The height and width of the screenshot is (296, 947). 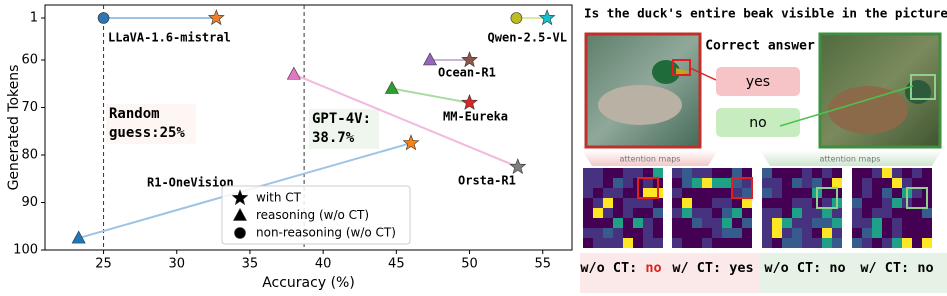 What do you see at coordinates (643, 90) in the screenshot?
I see `duck-image` at bounding box center [643, 90].